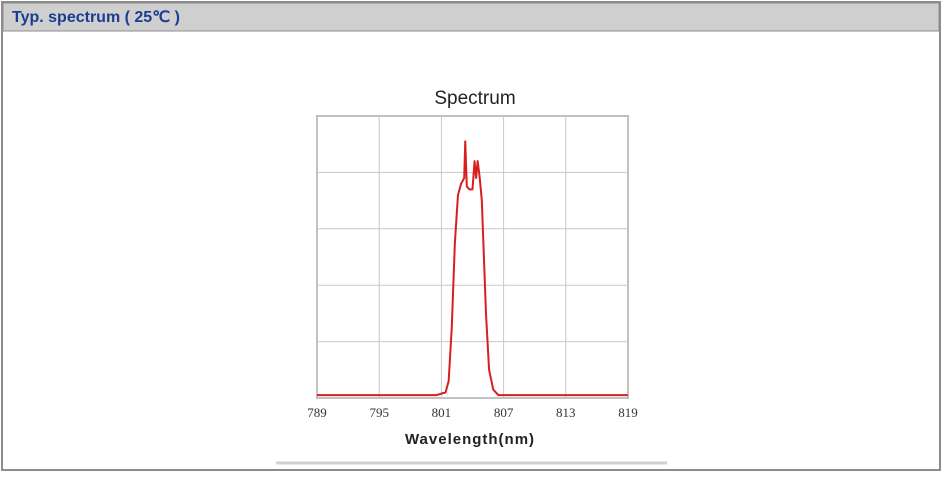 The width and height of the screenshot is (943, 481). Describe the element at coordinates (504, 412) in the screenshot. I see `x-tick-label: 807` at that location.